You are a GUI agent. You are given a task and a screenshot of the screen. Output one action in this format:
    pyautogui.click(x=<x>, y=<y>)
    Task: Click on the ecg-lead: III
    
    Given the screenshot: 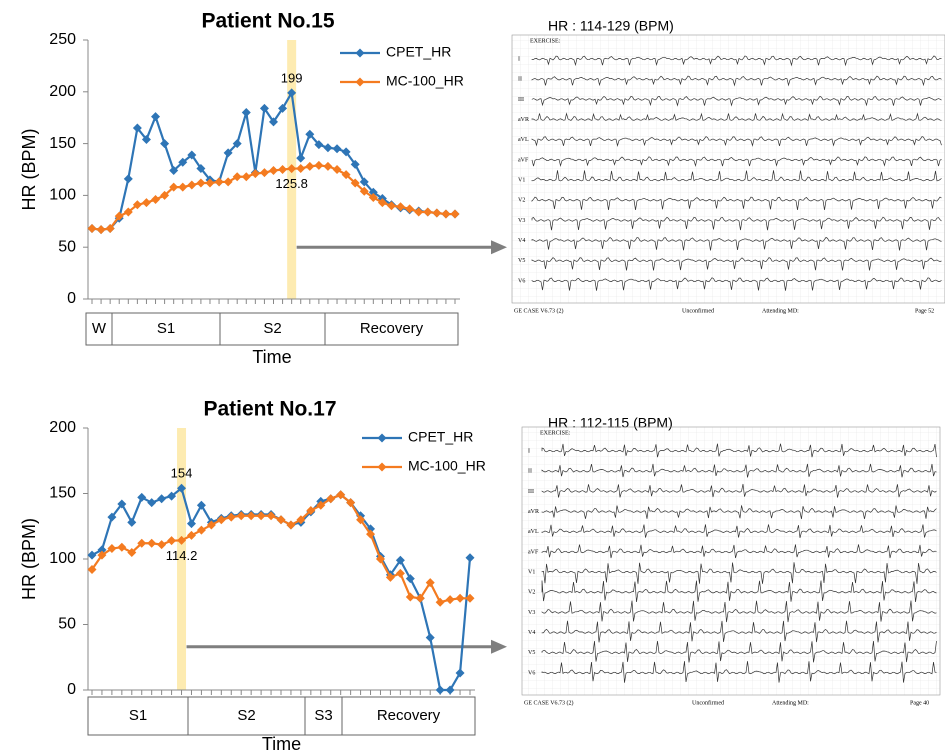 What is the action you would take?
    pyautogui.click(x=531, y=492)
    